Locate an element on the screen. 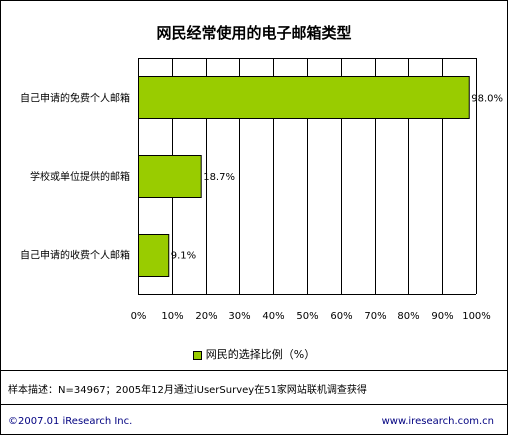  x-tick-label: 10% is located at coordinates (172, 316).